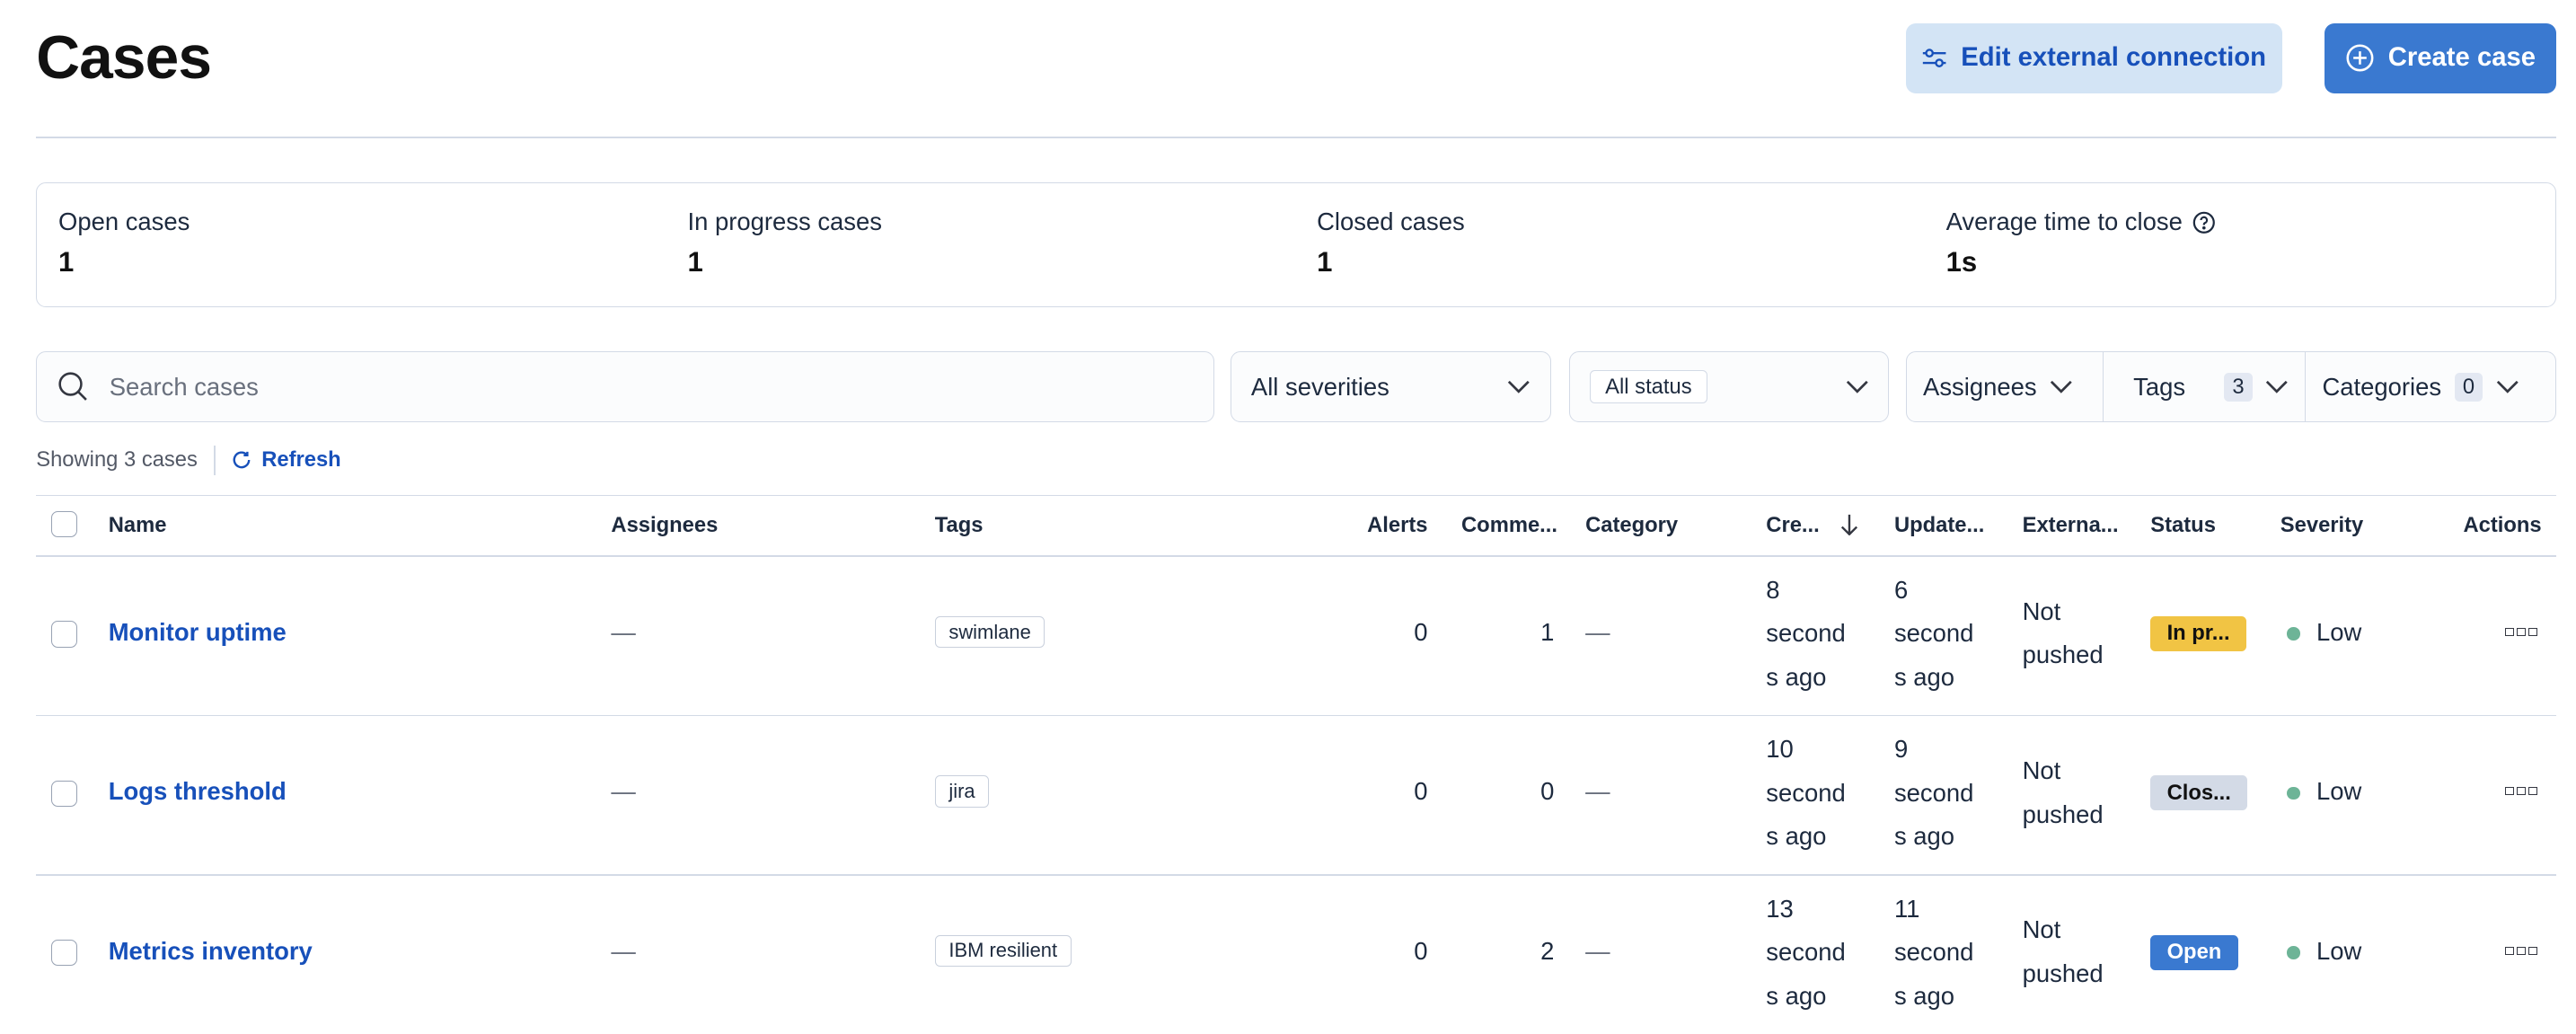 The image size is (2576, 1034). I want to click on stat-average-time: Average time to close 1s, so click(2081, 243).